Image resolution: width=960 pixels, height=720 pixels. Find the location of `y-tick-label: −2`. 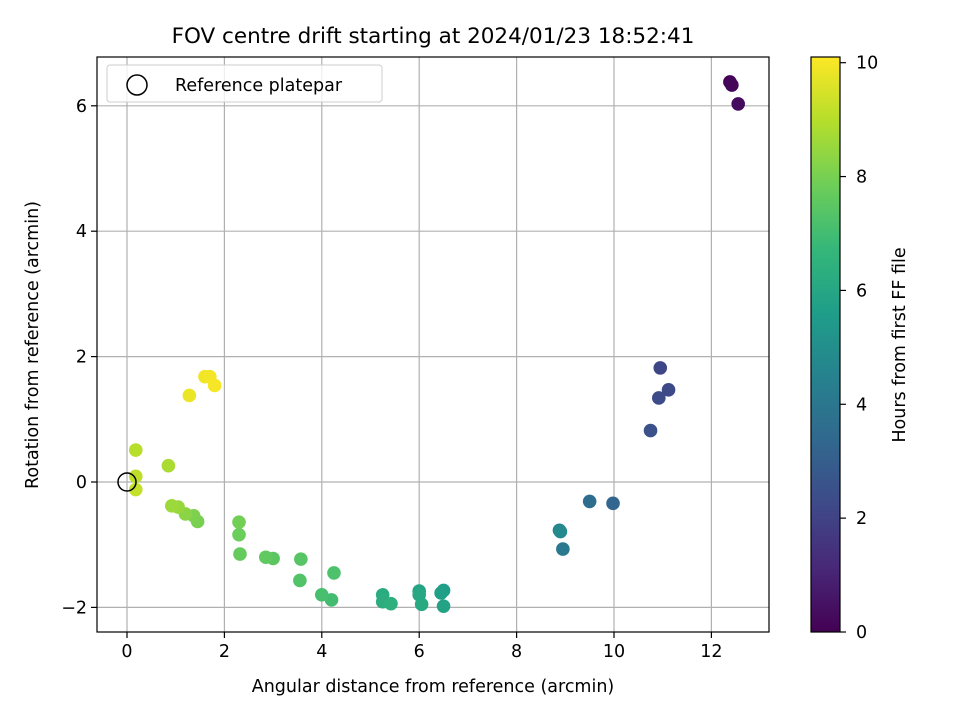

y-tick-label: −2 is located at coordinates (74, 608).